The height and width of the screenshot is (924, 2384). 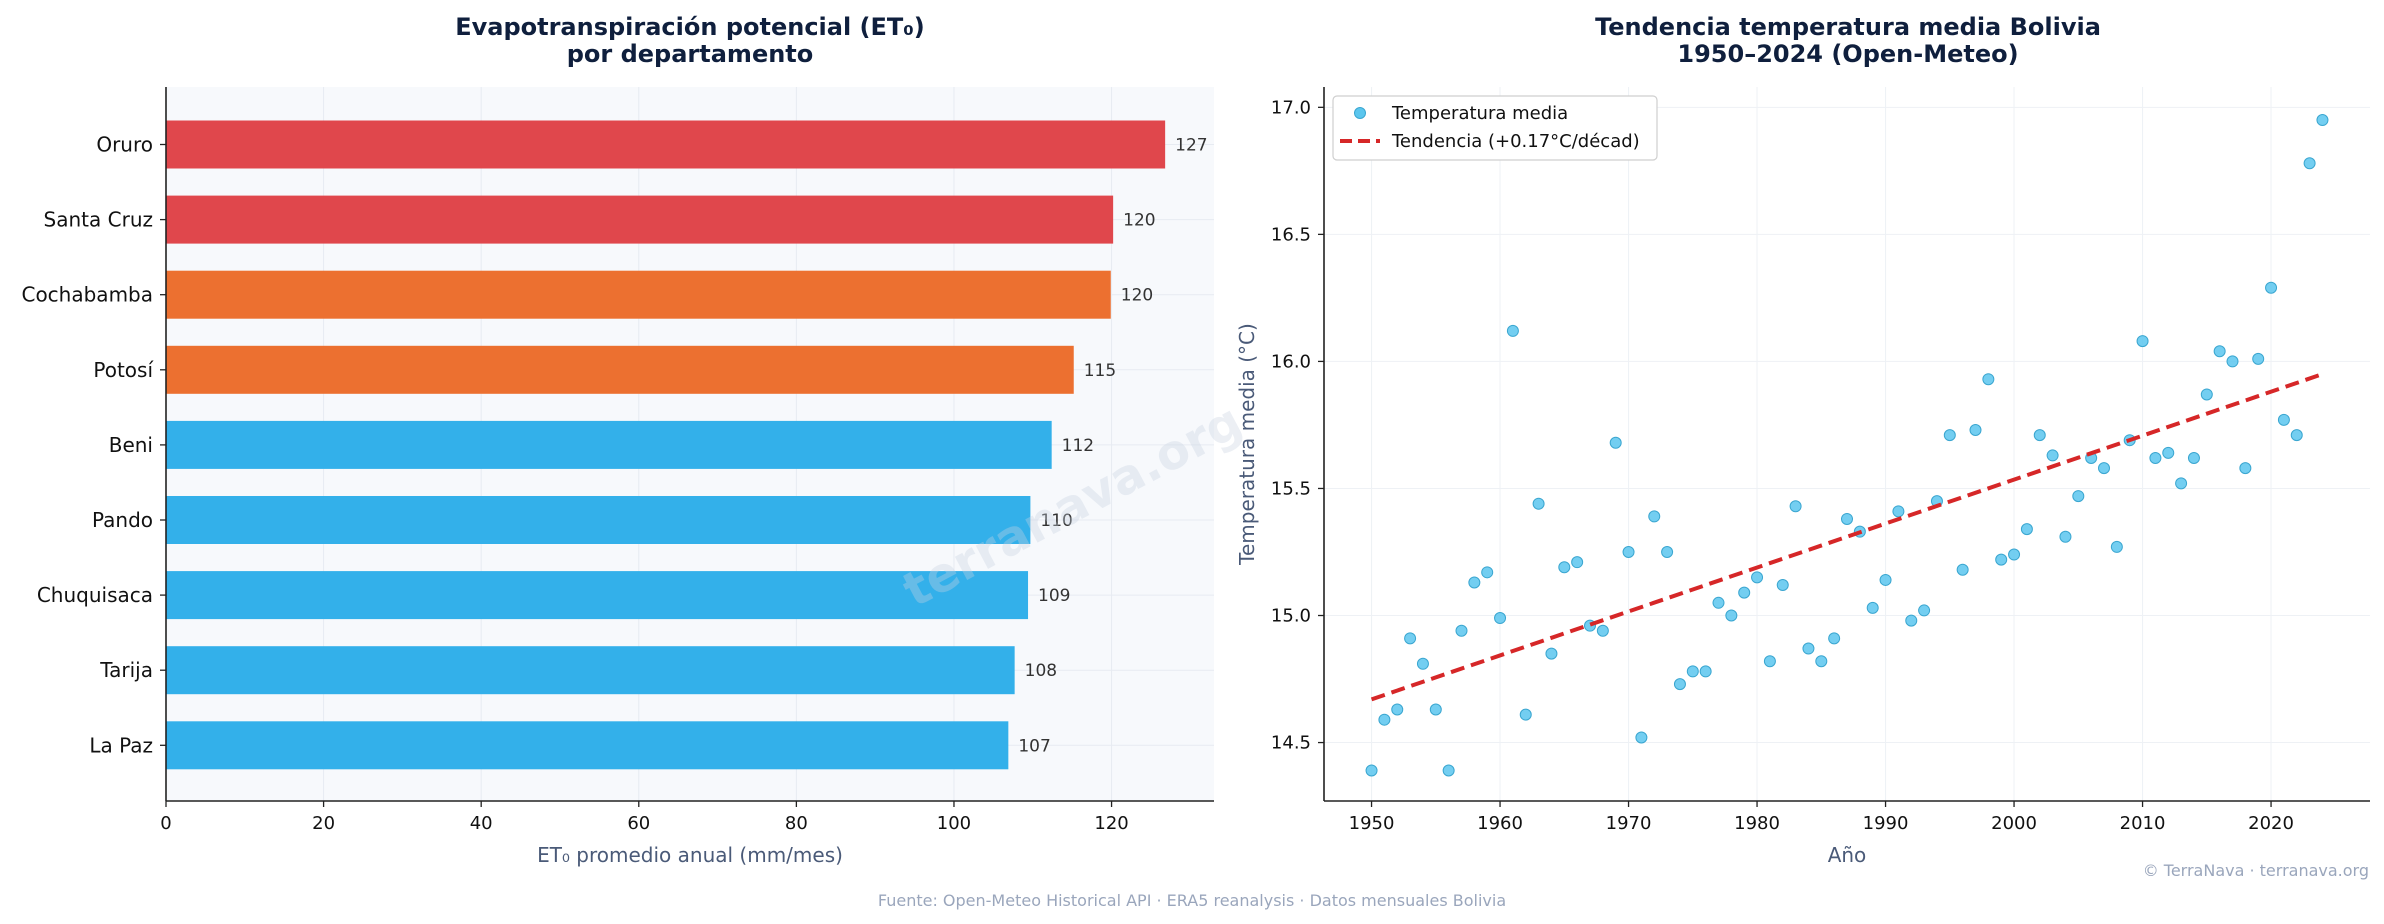 What do you see at coordinates (1291, 107) in the screenshot?
I see `temp-y-tick-label: 17.0` at bounding box center [1291, 107].